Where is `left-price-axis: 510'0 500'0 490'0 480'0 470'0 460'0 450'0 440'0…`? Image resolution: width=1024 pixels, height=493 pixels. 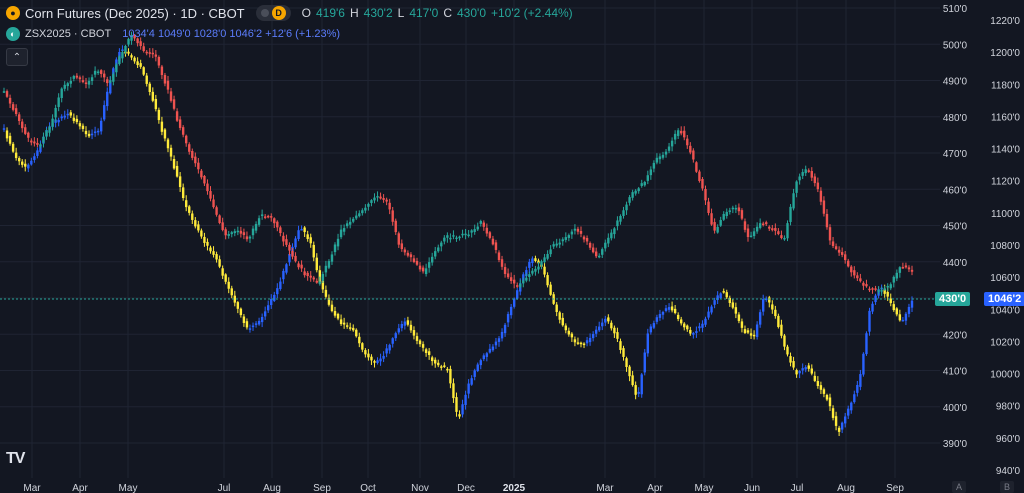 left-price-axis: 510'0 500'0 490'0 480'0 470'0 460'0 450'0 440'0… is located at coordinates (960, 246).